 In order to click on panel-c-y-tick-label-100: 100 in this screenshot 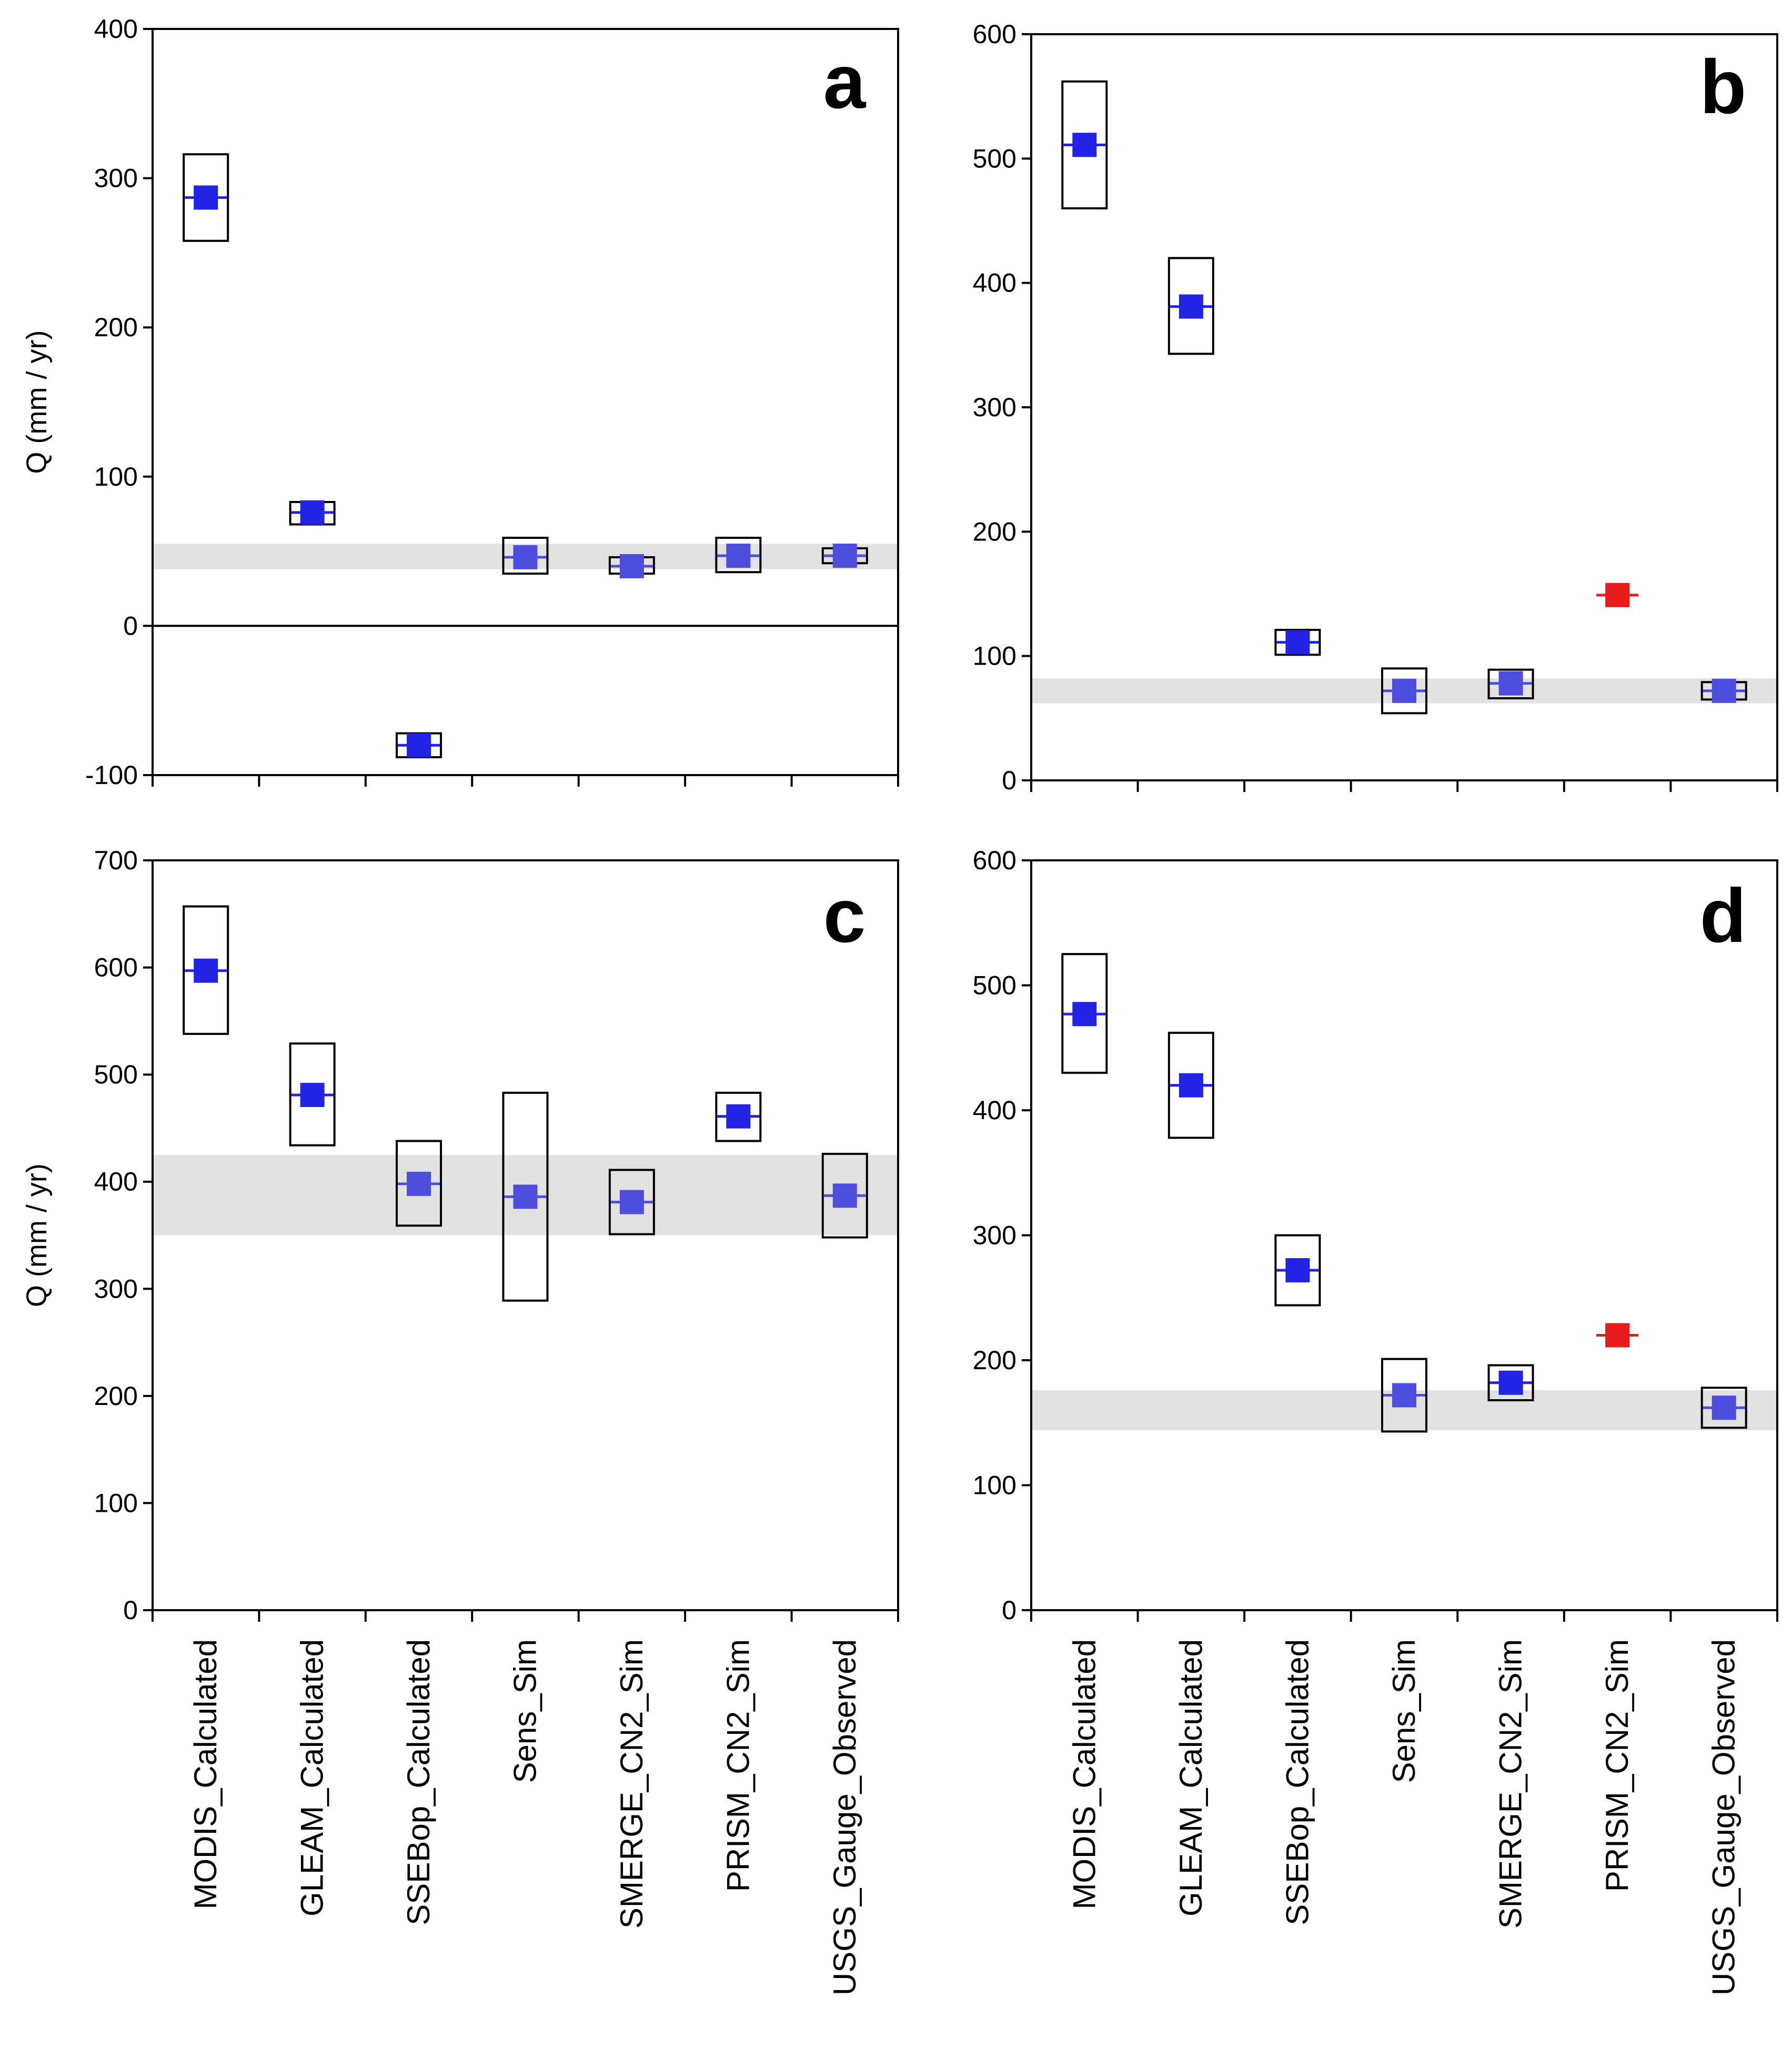, I will do `click(116, 1503)`.